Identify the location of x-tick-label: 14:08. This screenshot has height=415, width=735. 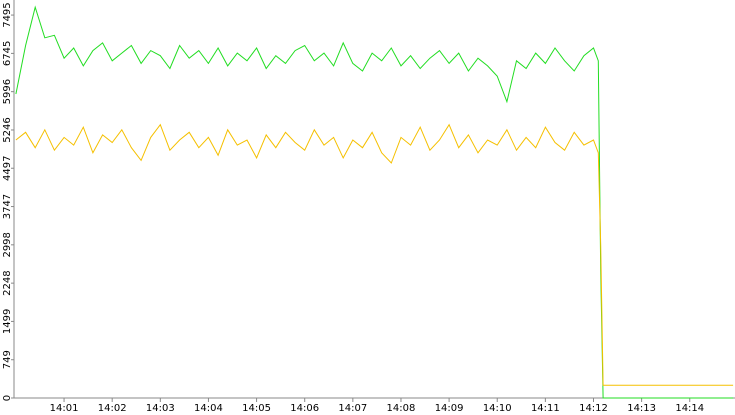
(401, 408).